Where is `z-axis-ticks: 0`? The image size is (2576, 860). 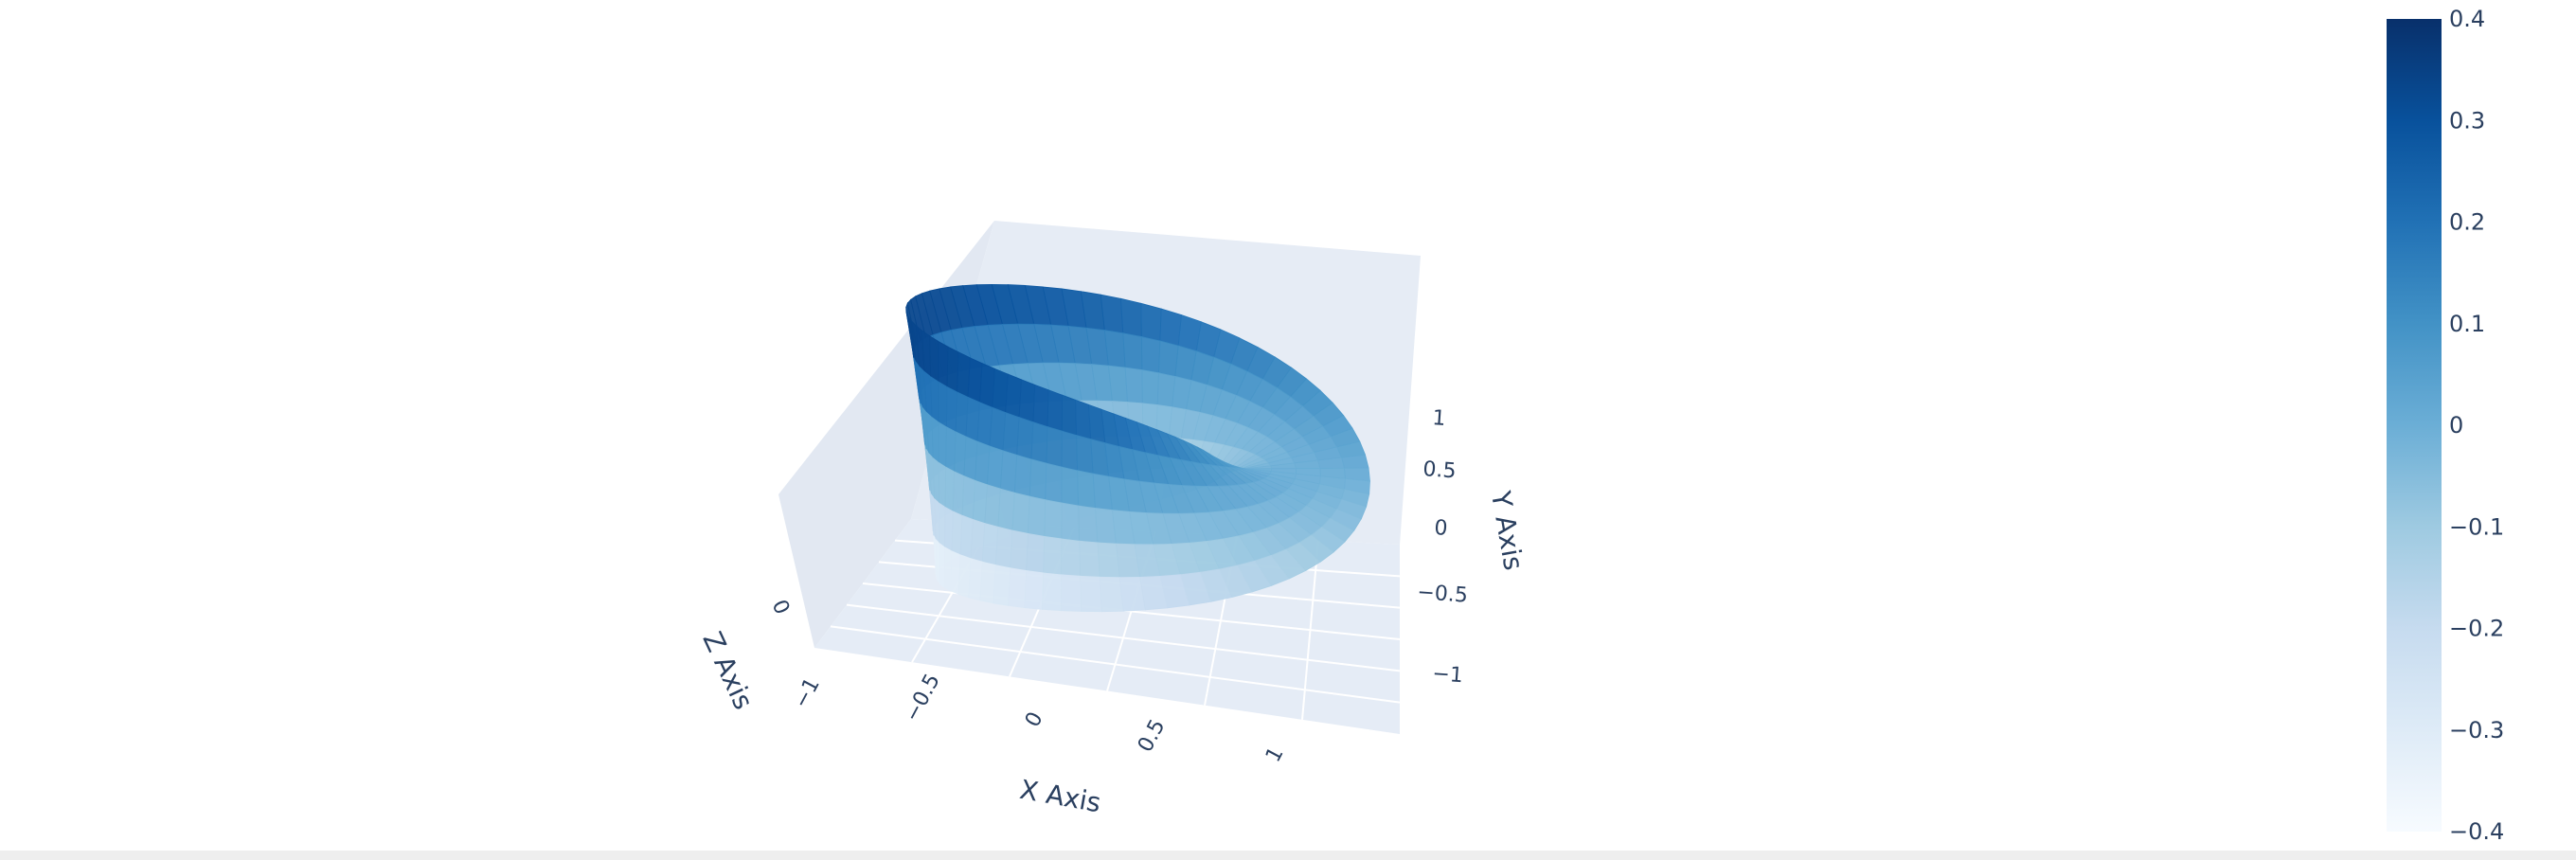 z-axis-ticks: 0 is located at coordinates (781, 607).